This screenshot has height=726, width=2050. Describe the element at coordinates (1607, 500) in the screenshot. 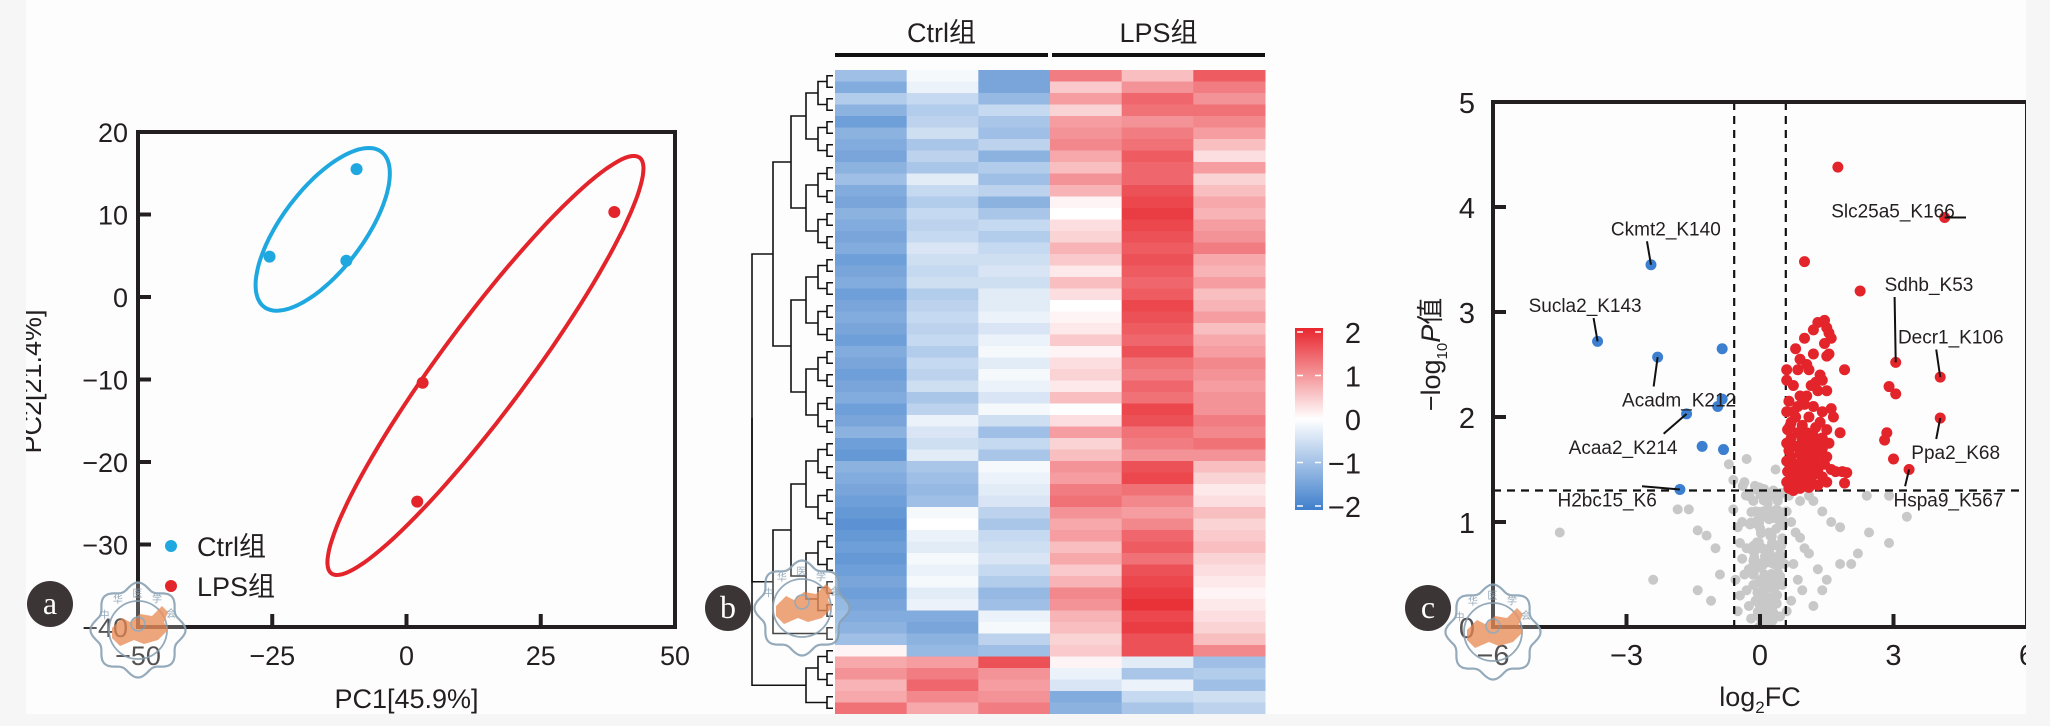

I see `point-label: H2bc15_K6` at that location.